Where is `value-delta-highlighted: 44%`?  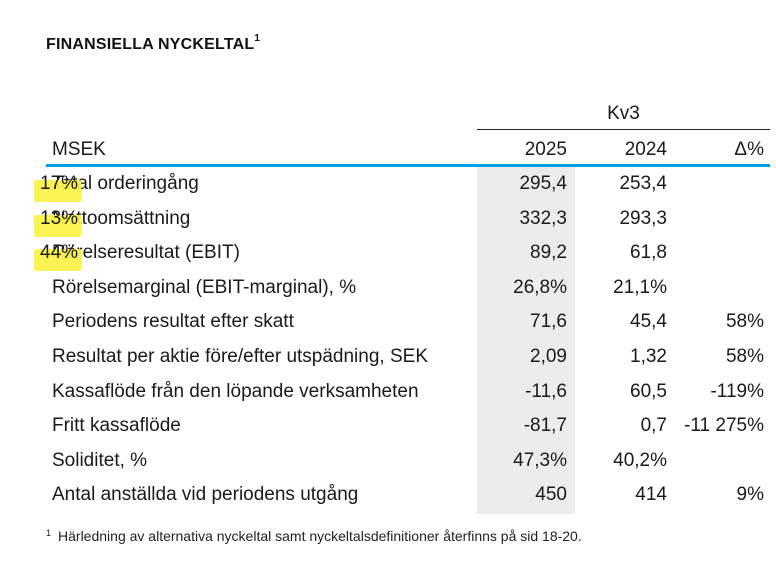 value-delta-highlighted: 44% is located at coordinates (58, 257).